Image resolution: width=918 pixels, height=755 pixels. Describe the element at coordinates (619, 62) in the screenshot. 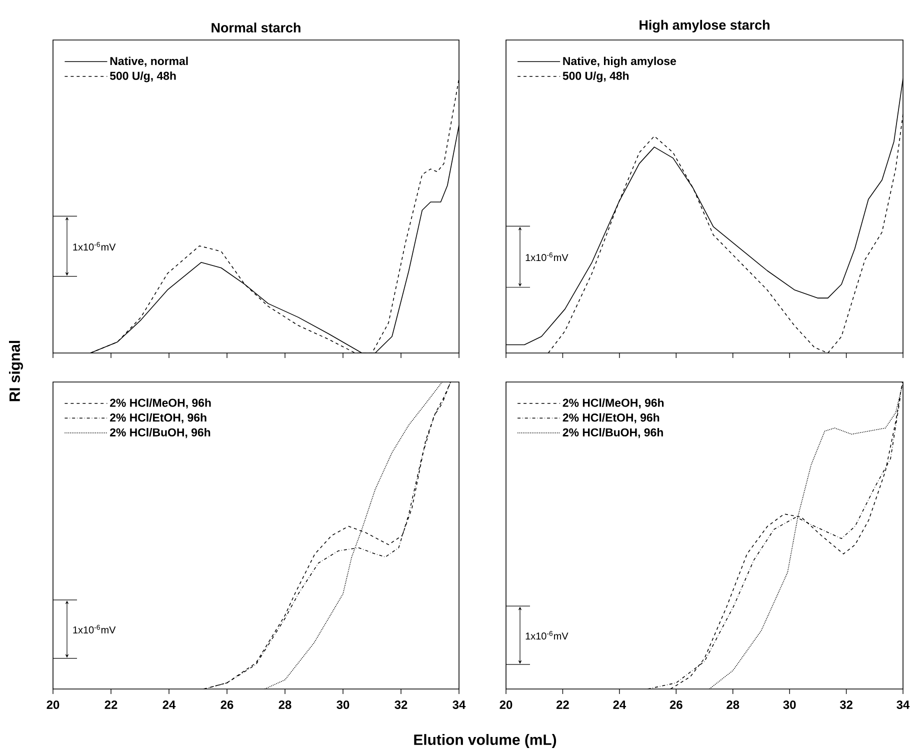

I see `legend-label: Native, high amylose` at that location.